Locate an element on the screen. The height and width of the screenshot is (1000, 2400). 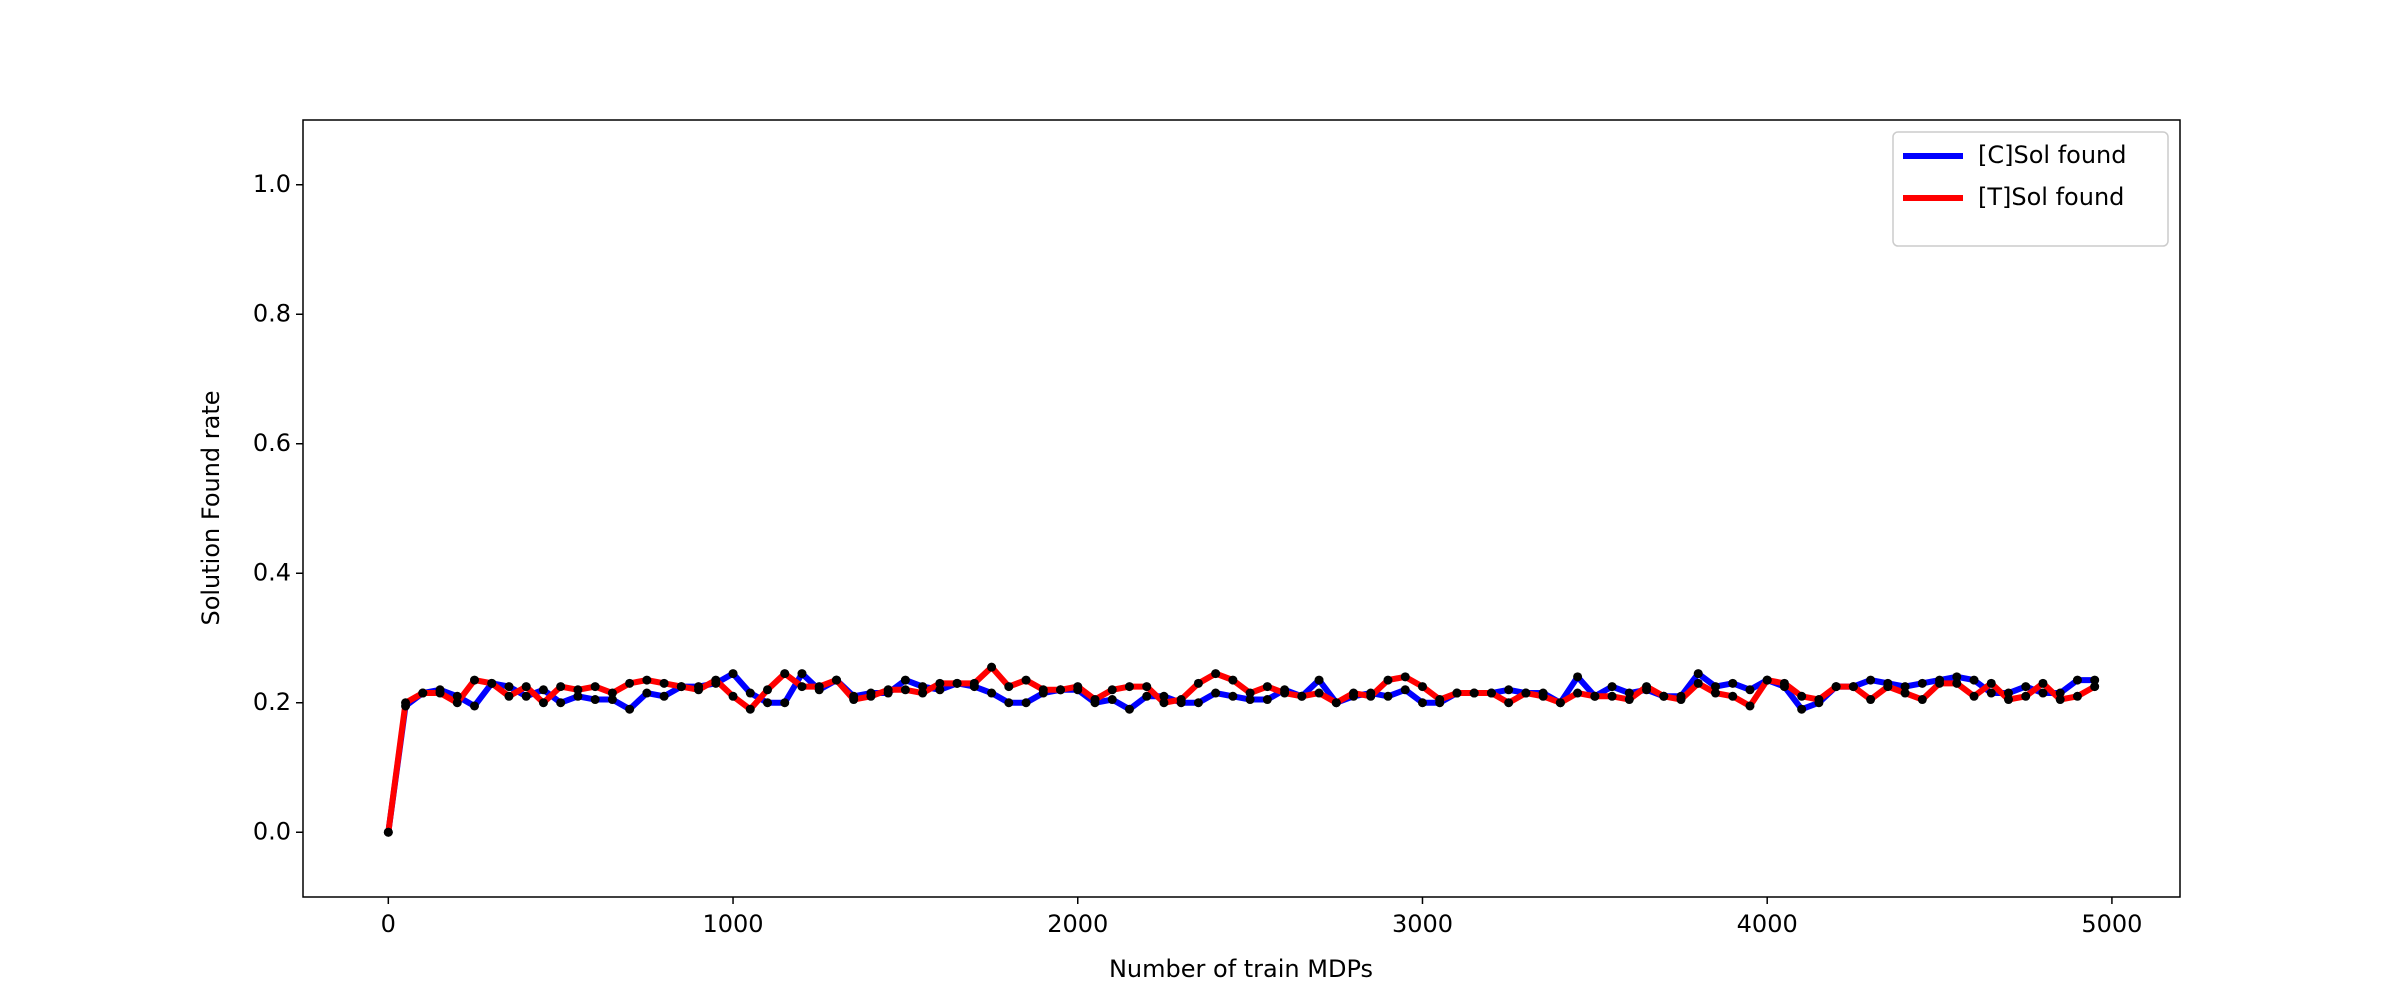
x-tick-label: 4000 is located at coordinates (1767, 924).